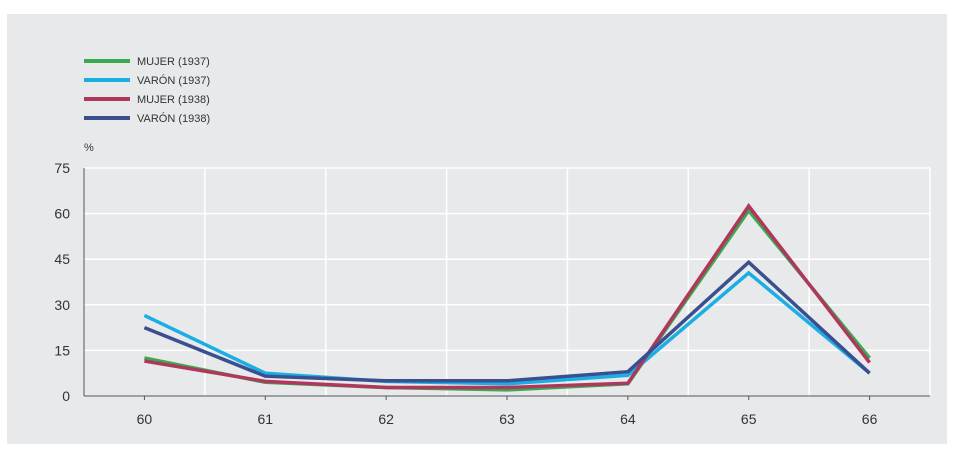  I want to click on x-tick-label: 65, so click(749, 419).